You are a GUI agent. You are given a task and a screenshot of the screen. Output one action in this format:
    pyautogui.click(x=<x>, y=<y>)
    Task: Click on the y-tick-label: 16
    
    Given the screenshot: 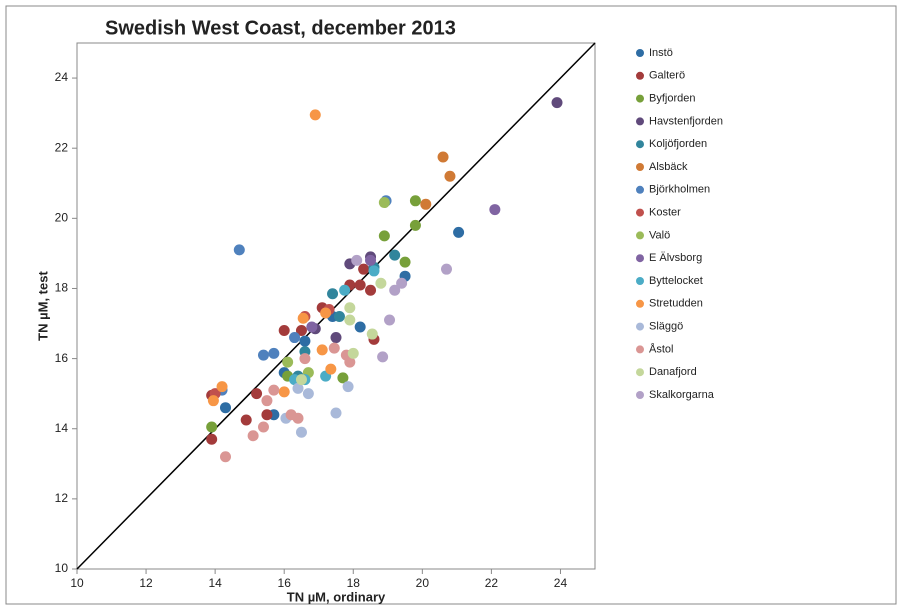 What is the action you would take?
    pyautogui.click(x=62, y=358)
    